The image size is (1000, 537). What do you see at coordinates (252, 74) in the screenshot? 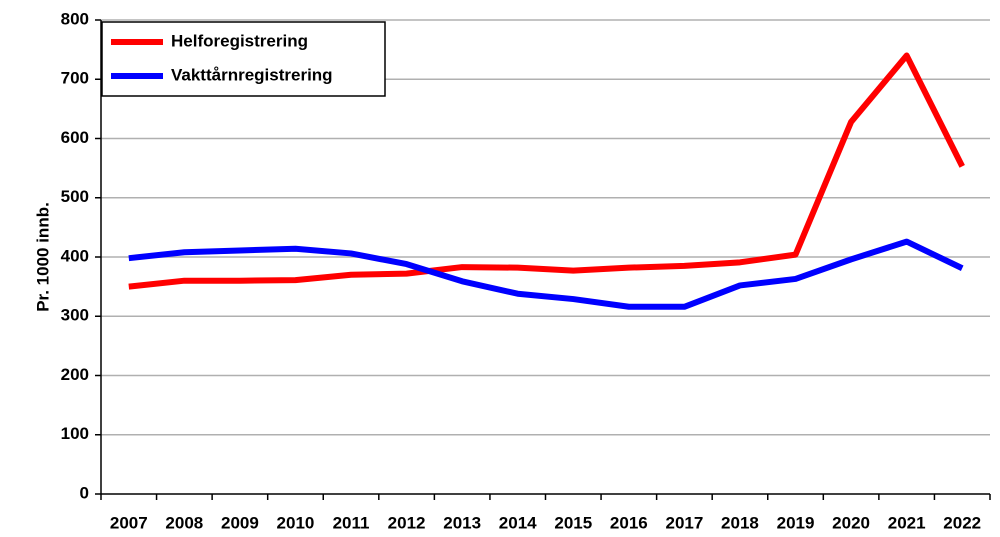
I see `legend-label: Vakttårnregistrering` at bounding box center [252, 74].